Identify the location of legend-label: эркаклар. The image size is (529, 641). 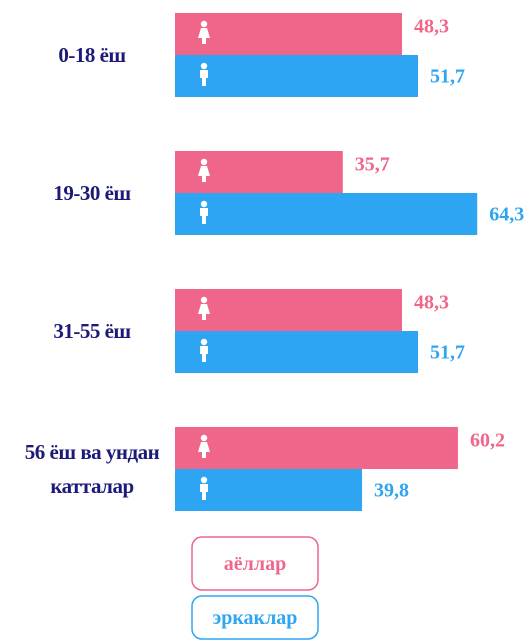
(255, 618).